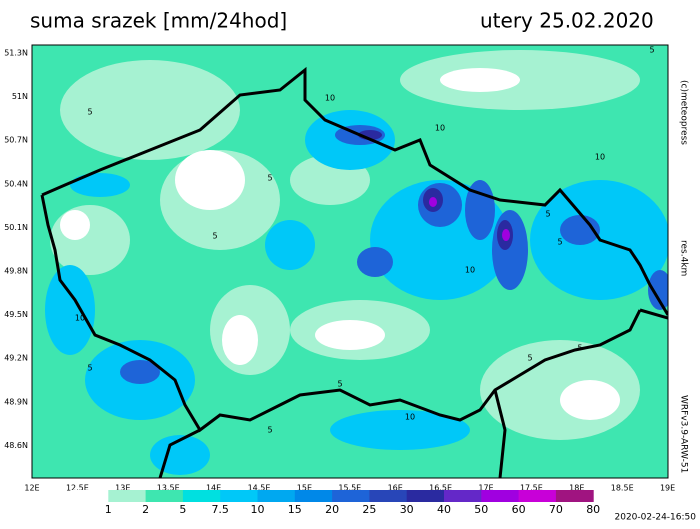 The height and width of the screenshot is (529, 700). Describe the element at coordinates (369, 509) in the screenshot. I see `legend-label: 25` at that location.